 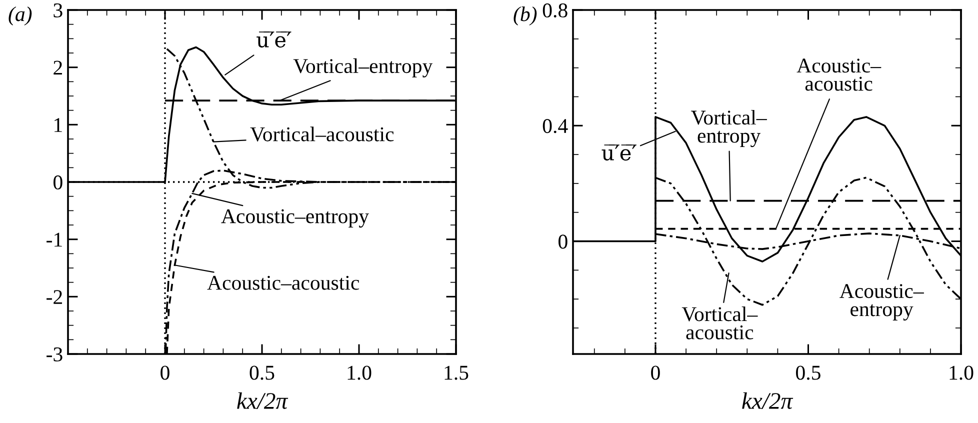 I want to click on x-tick-label: 1.5, so click(x=456, y=373).